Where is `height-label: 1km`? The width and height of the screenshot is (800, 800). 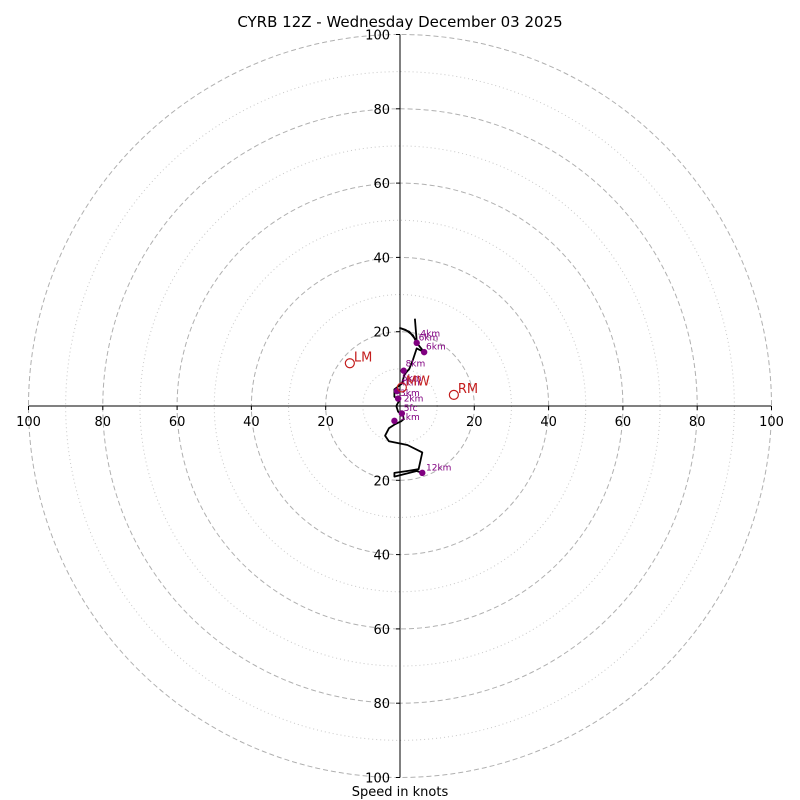 height-label: 1km is located at coordinates (410, 418).